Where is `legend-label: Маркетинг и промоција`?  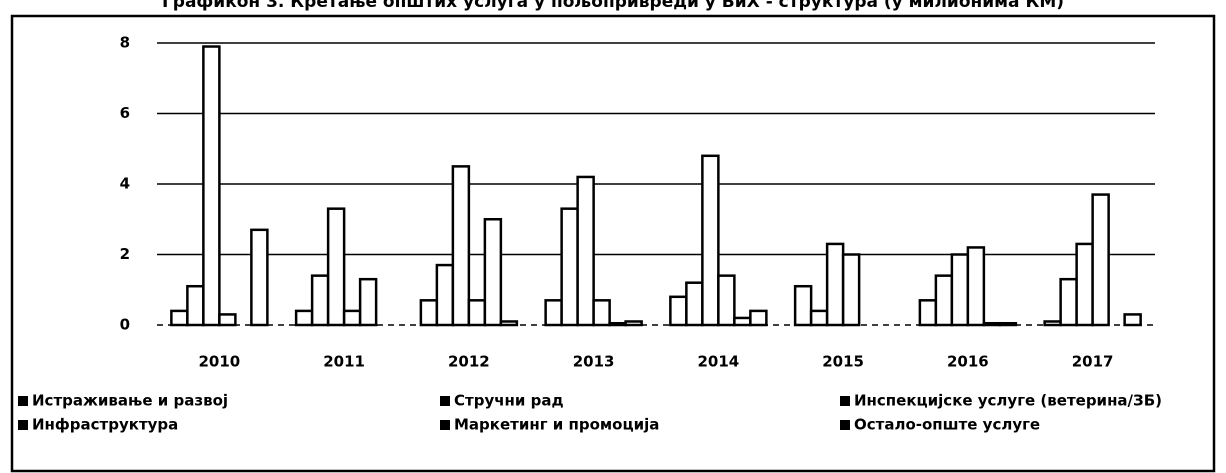
legend-label: Маркетинг и промоција is located at coordinates (556, 425).